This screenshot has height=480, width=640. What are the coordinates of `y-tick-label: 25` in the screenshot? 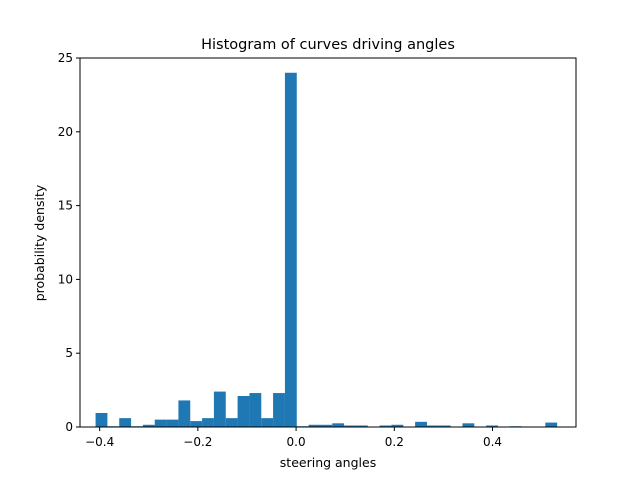 It's located at (65, 58).